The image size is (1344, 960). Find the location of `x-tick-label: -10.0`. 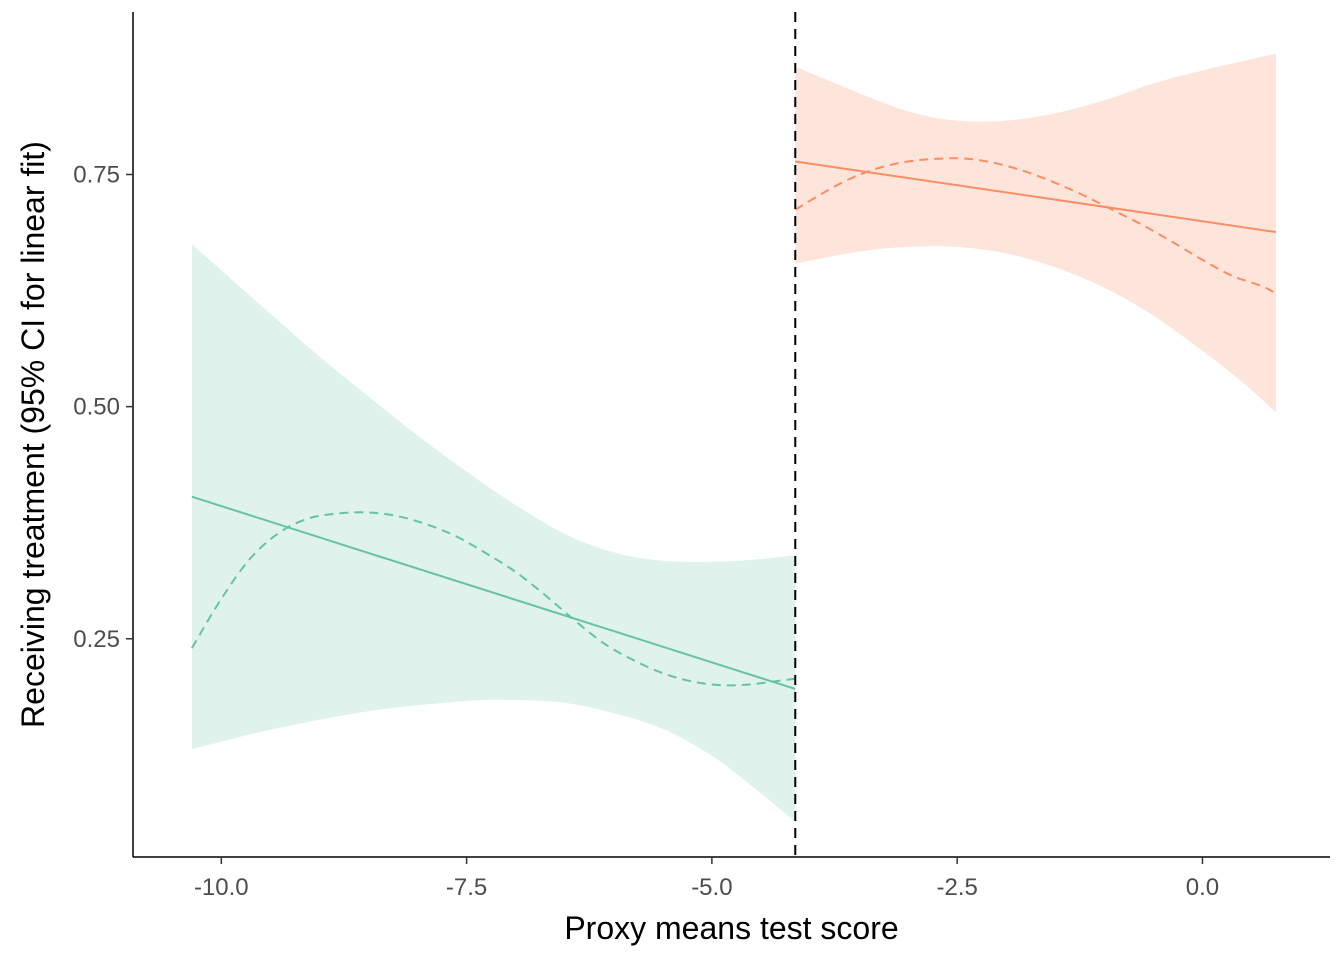

x-tick-label: -10.0 is located at coordinates (221, 887).